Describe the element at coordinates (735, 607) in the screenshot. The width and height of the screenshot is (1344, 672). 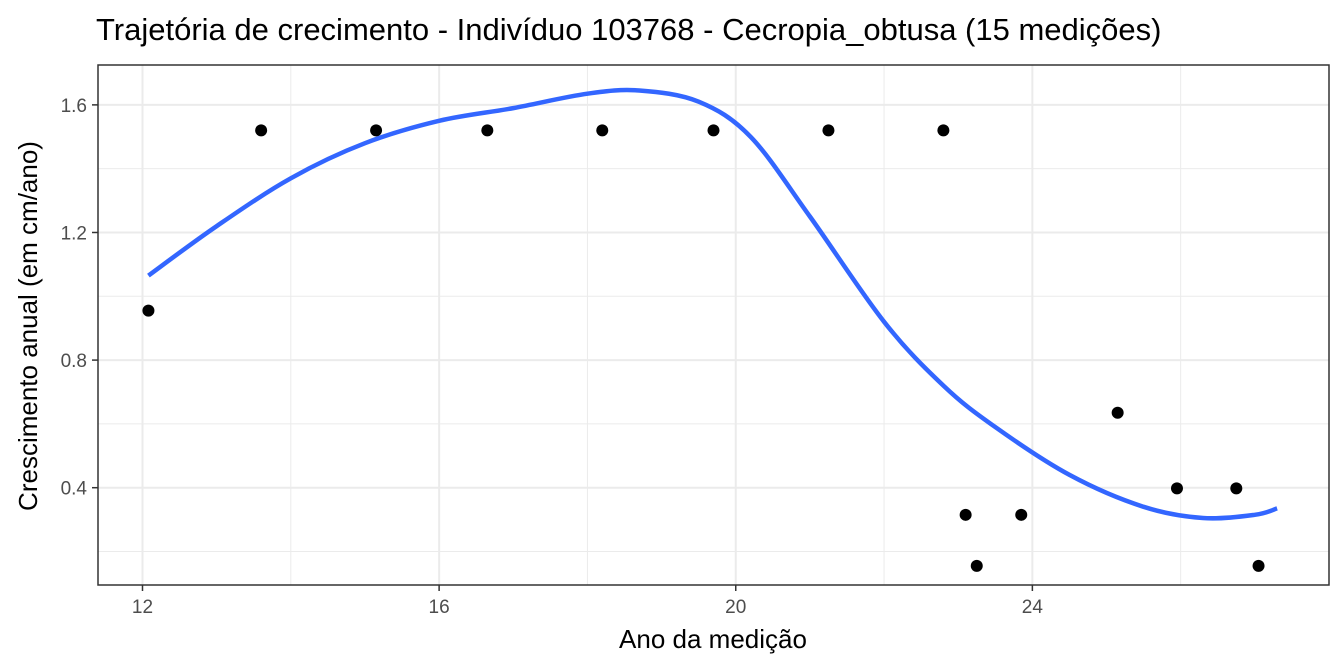
I see `x-tick-label: 20` at that location.